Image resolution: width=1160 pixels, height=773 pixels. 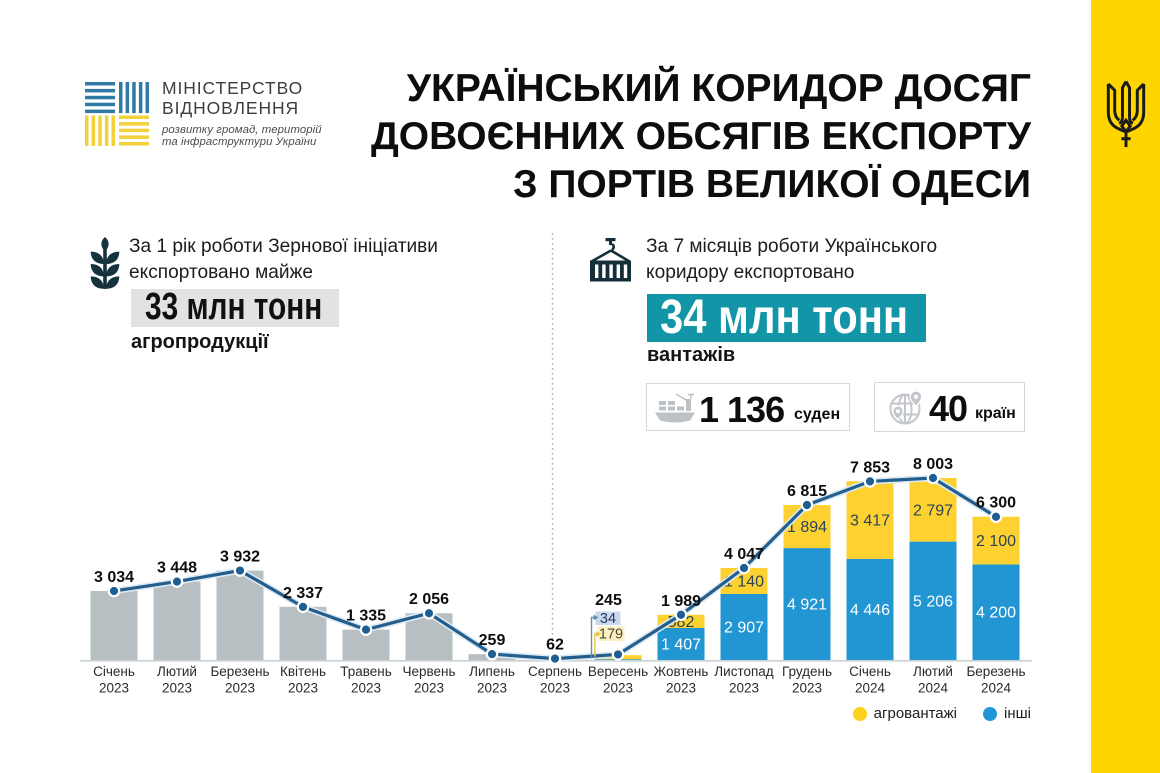 What do you see at coordinates (492, 640) in the screenshot?
I see `bar-total-label: 259` at bounding box center [492, 640].